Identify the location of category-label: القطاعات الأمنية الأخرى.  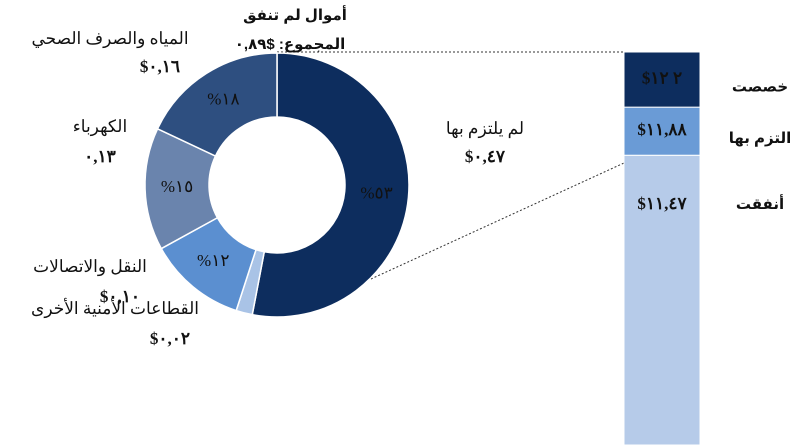
(115, 308).